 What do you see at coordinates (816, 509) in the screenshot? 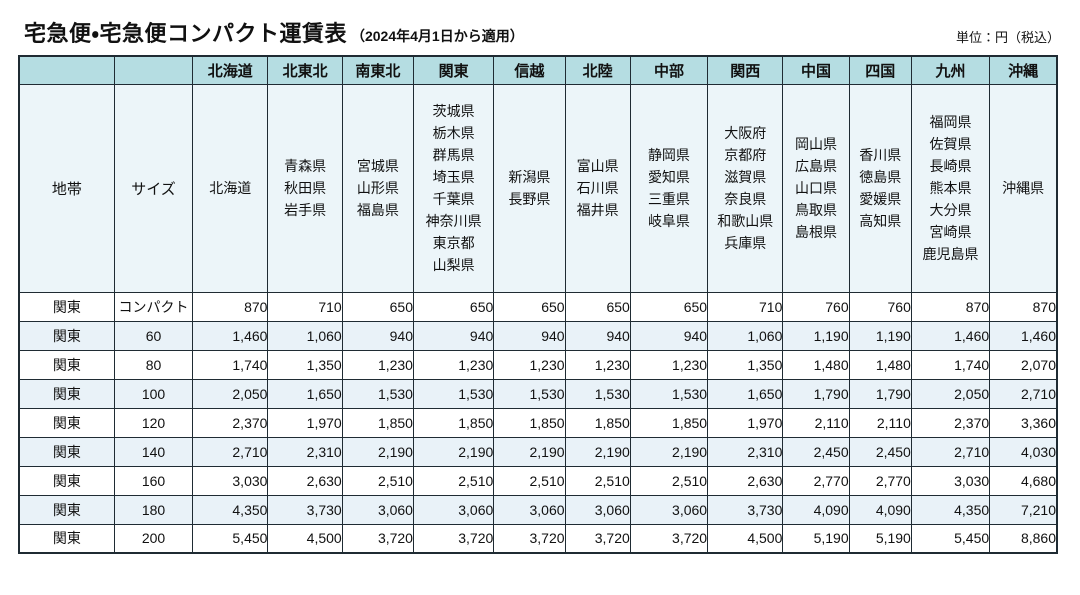
I see `fare-cell: 4,090` at bounding box center [816, 509].